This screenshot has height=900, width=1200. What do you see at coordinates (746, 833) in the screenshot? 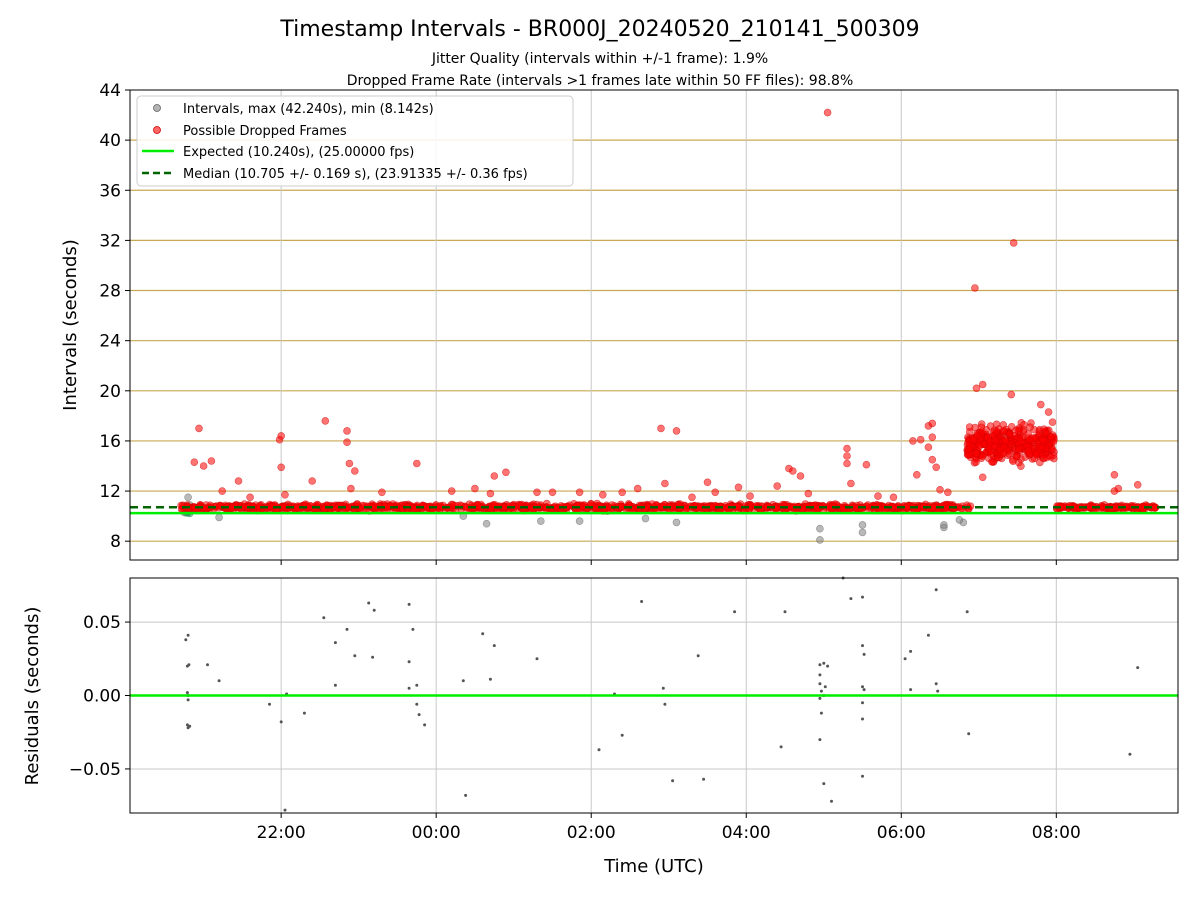
I see `x-tick-label: 04:00` at bounding box center [746, 833].